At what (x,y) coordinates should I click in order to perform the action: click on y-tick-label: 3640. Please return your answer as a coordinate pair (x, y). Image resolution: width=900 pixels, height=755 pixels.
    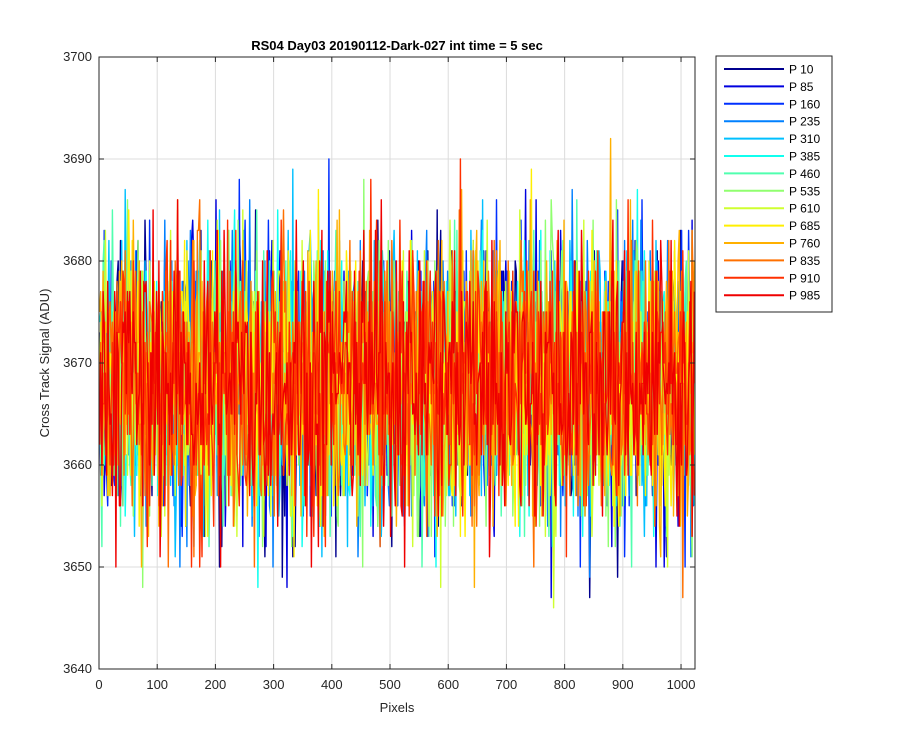
    Looking at the image, I should click on (77, 668).